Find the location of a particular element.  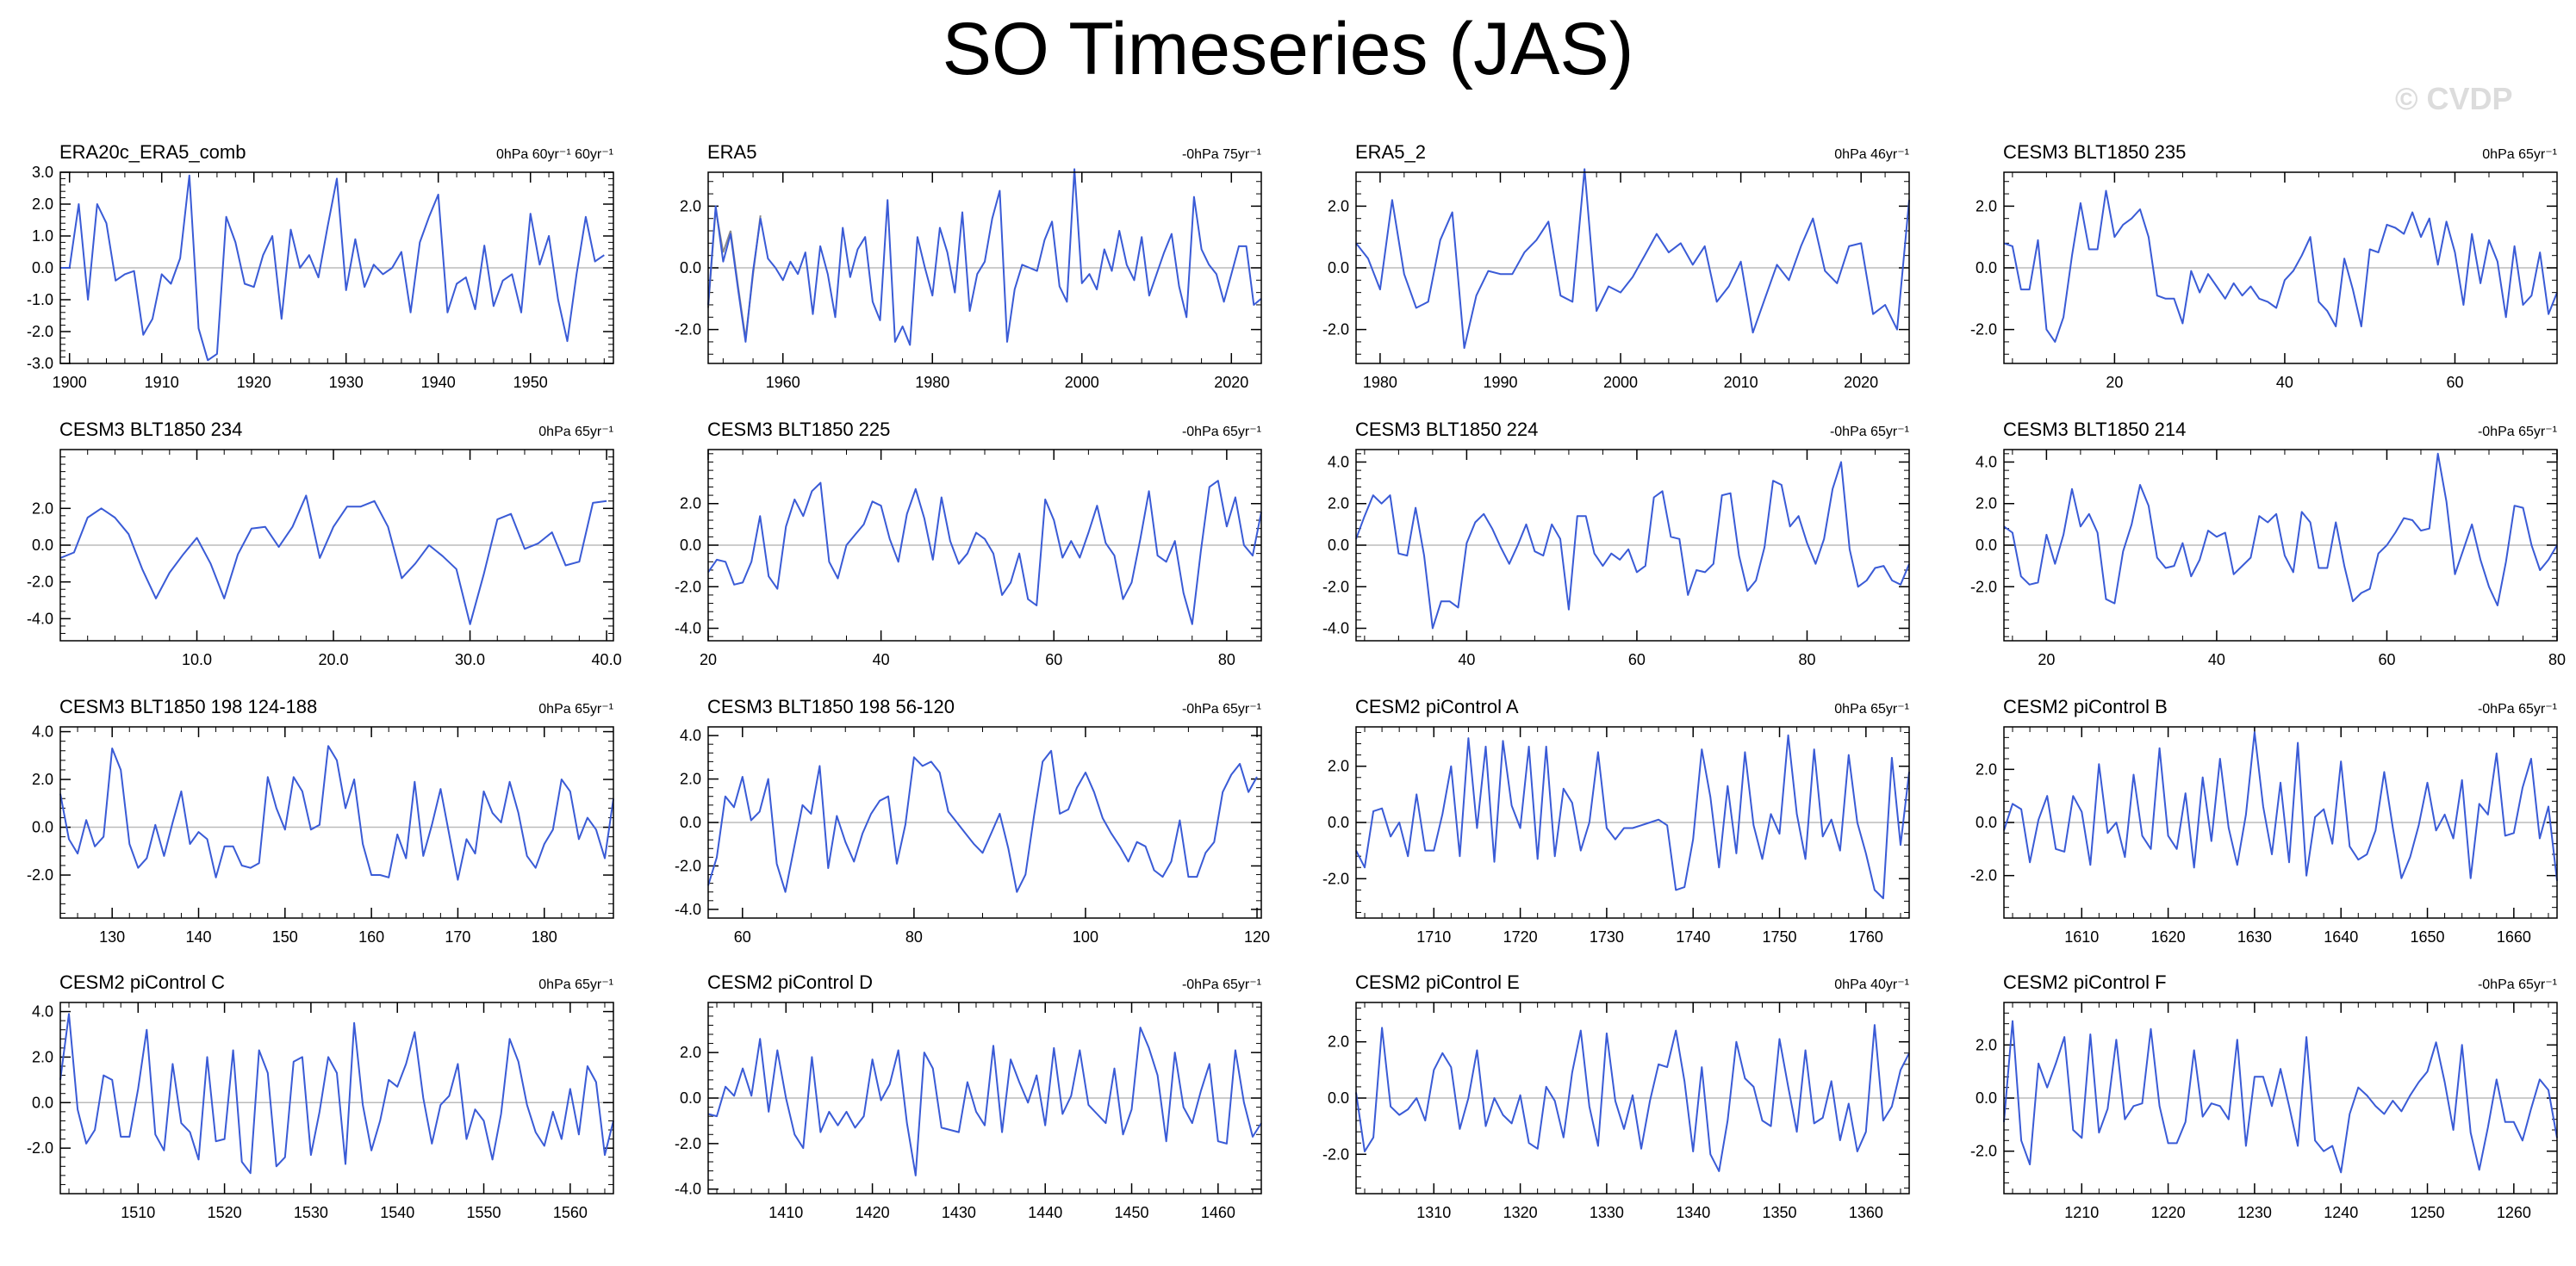

x-tick-label: 1330 is located at coordinates (1607, 1212).